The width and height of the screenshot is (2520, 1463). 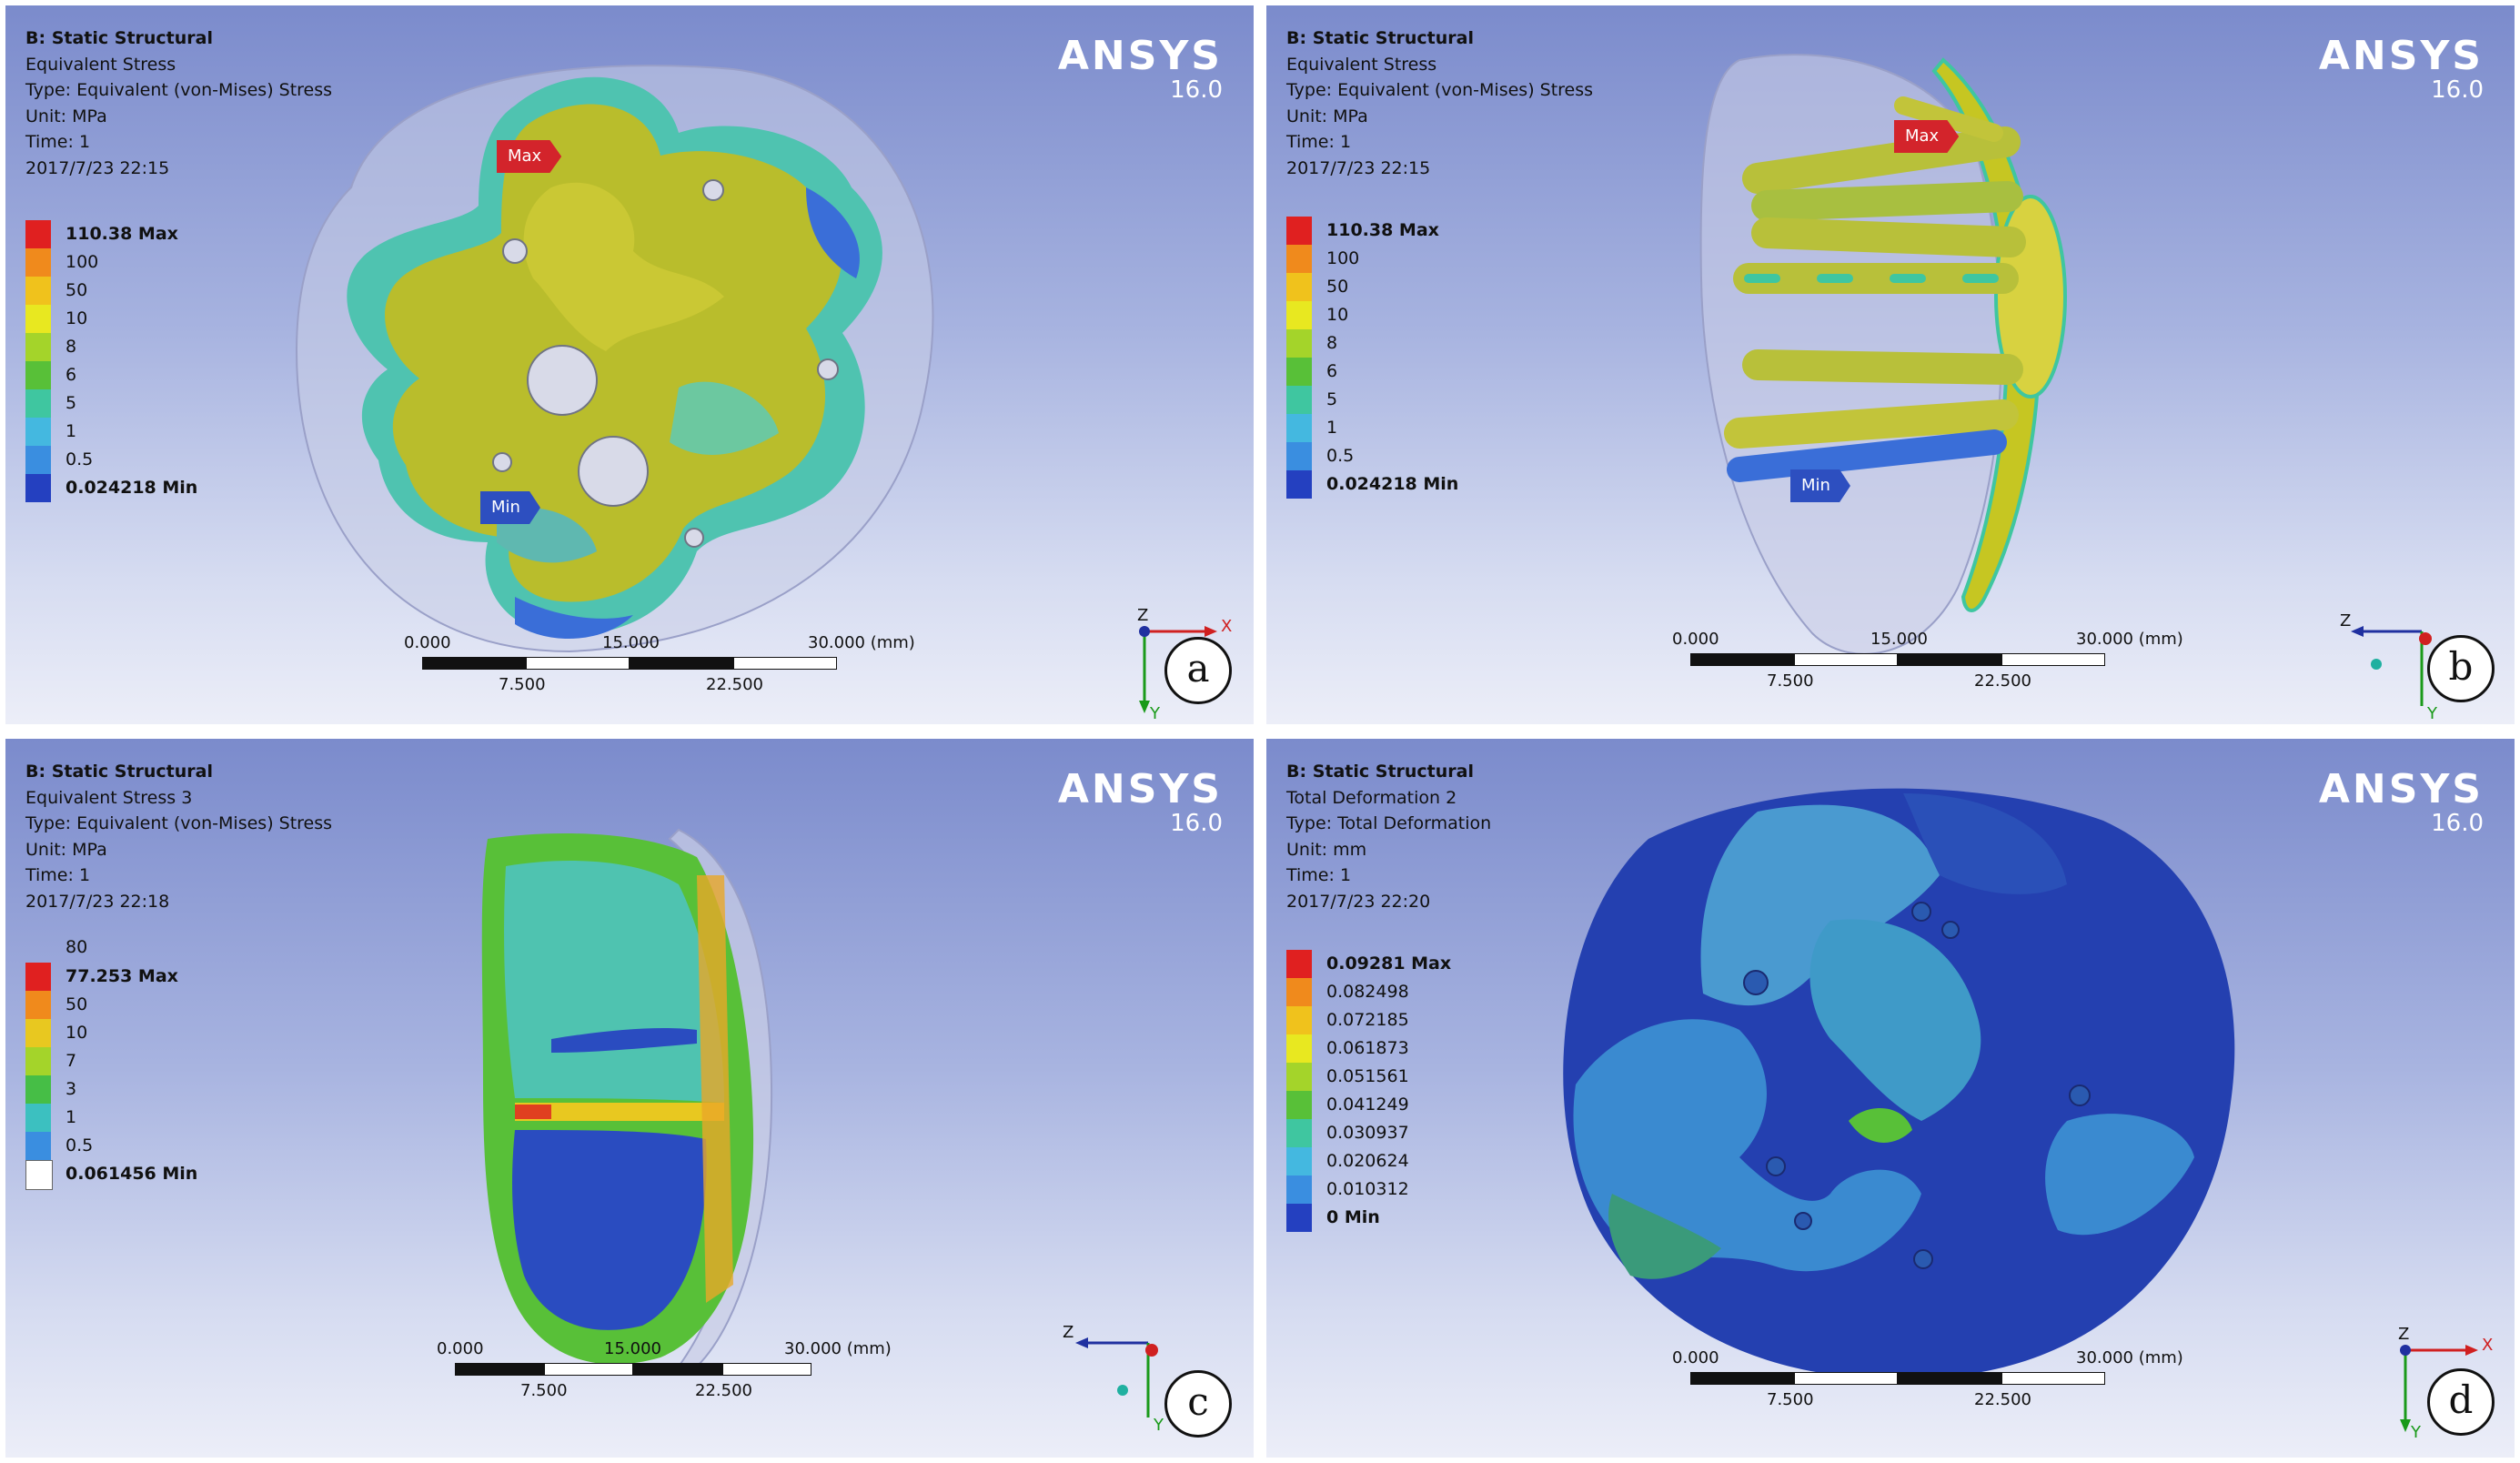 What do you see at coordinates (179, 823) in the screenshot?
I see `result-type: Type: Equivalent (von-Mises) Stress` at bounding box center [179, 823].